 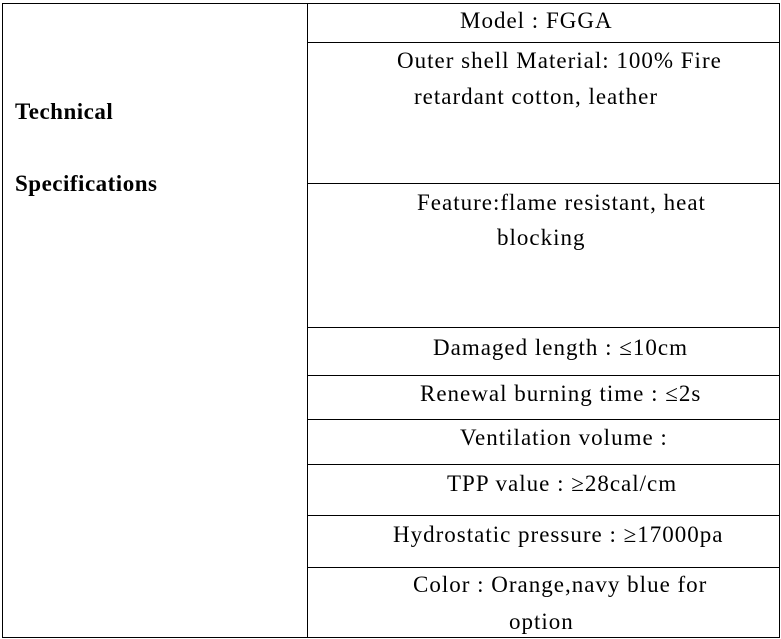 What do you see at coordinates (86, 183) in the screenshot?
I see `heading-line-2: Specifications` at bounding box center [86, 183].